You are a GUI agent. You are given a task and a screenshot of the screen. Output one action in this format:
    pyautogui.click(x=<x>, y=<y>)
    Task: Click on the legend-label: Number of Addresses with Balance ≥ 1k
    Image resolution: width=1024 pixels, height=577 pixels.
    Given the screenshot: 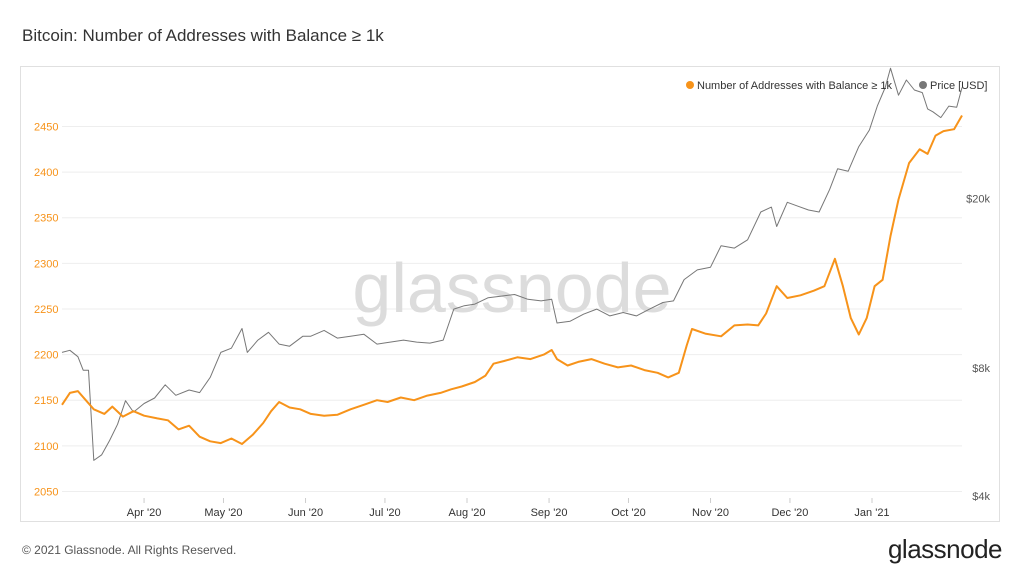 What is the action you would take?
    pyautogui.click(x=794, y=86)
    